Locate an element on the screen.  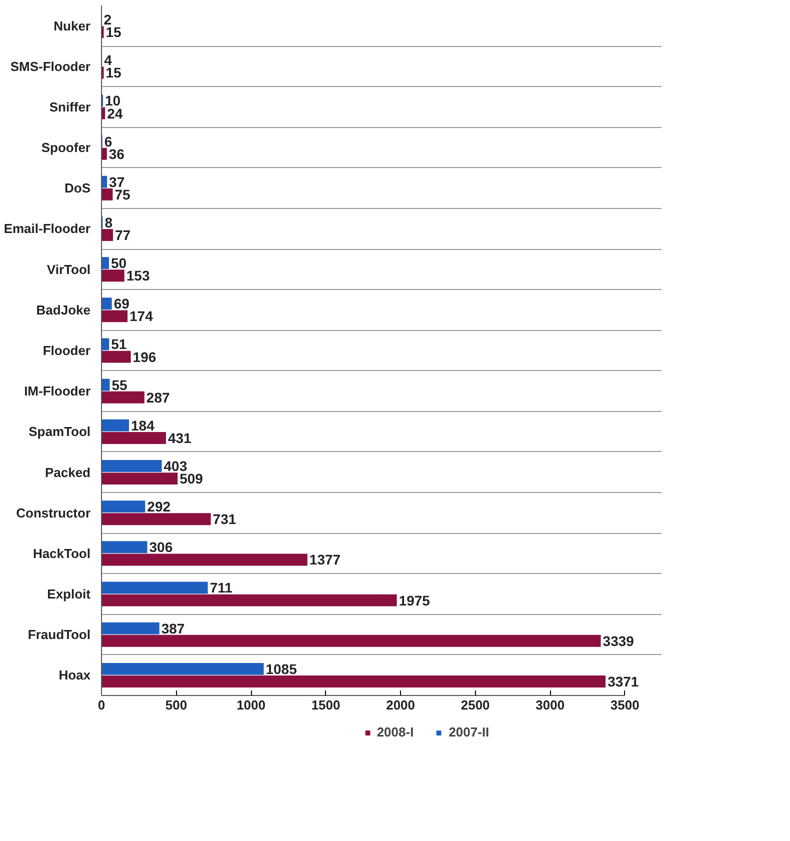
x-tick-label: 2000 is located at coordinates (401, 705).